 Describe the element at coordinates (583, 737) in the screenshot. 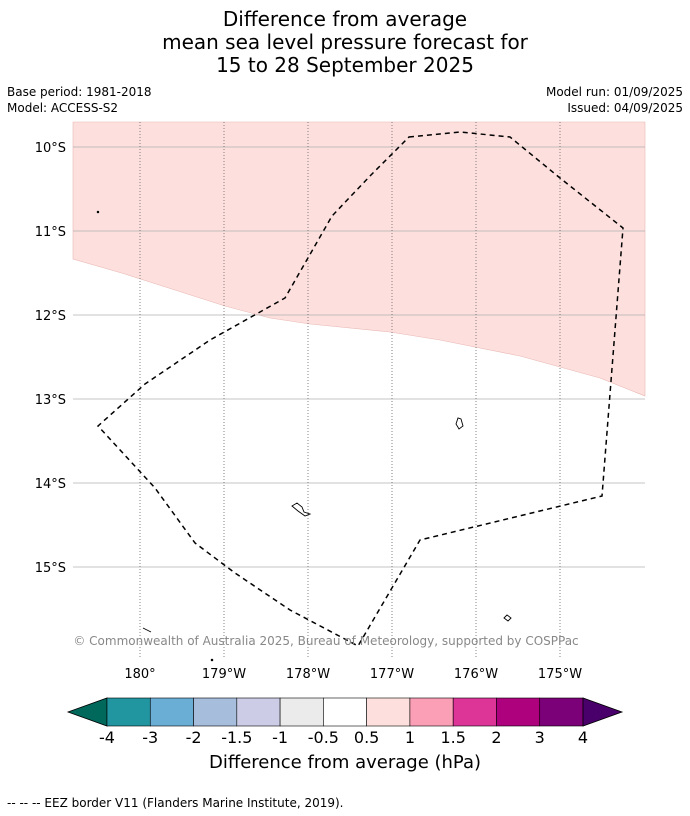

I see `colorbar-tick-label: 4` at that location.